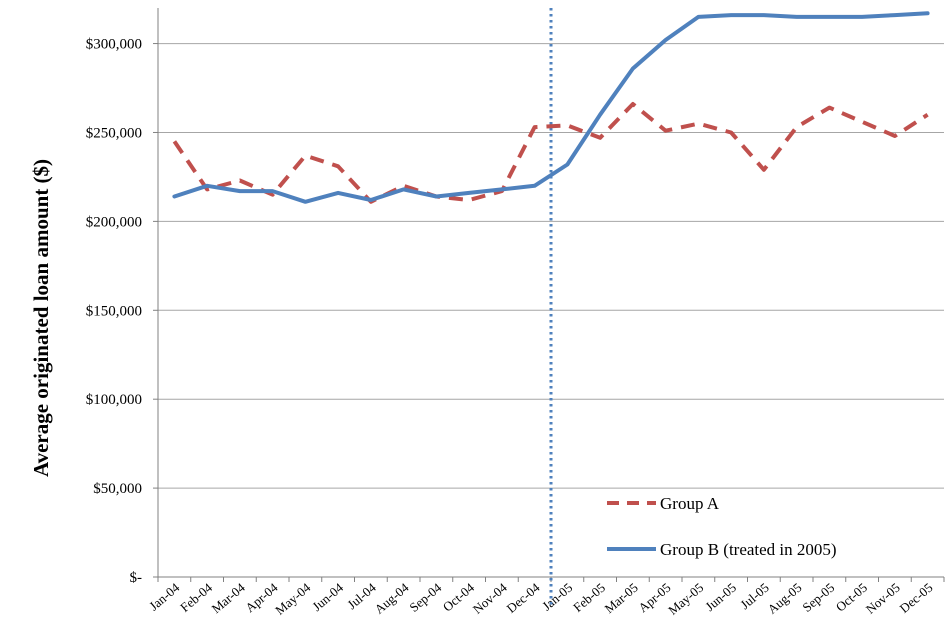 This screenshot has height=642, width=948. I want to click on x-tick-label: Jun-04, so click(327, 596).